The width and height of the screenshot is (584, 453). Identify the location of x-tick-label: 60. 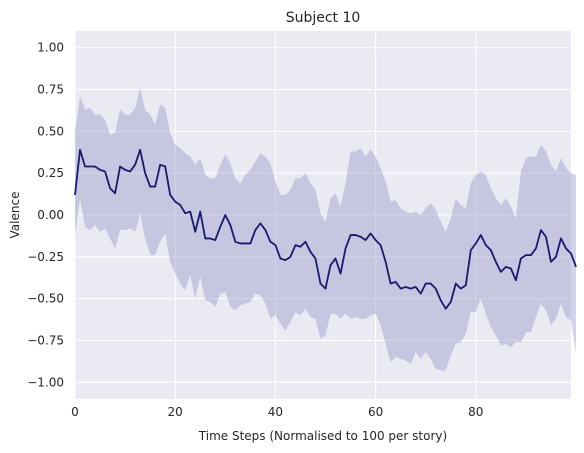
(375, 412).